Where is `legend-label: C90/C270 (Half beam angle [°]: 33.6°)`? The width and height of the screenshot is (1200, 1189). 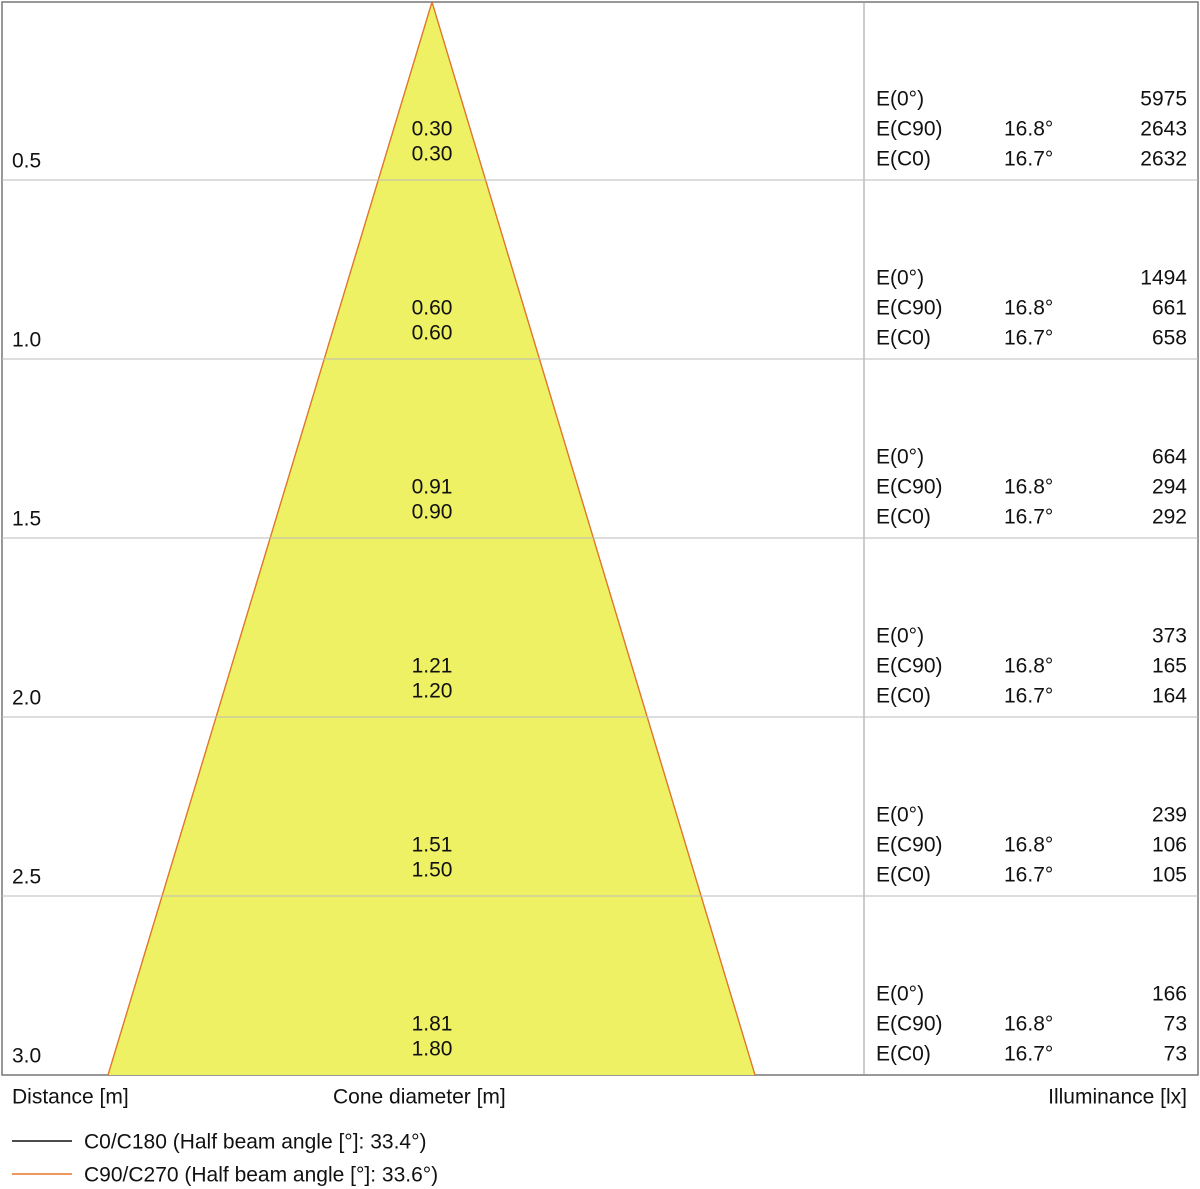 legend-label: C90/C270 (Half beam angle [°]: 33.6°) is located at coordinates (261, 1175).